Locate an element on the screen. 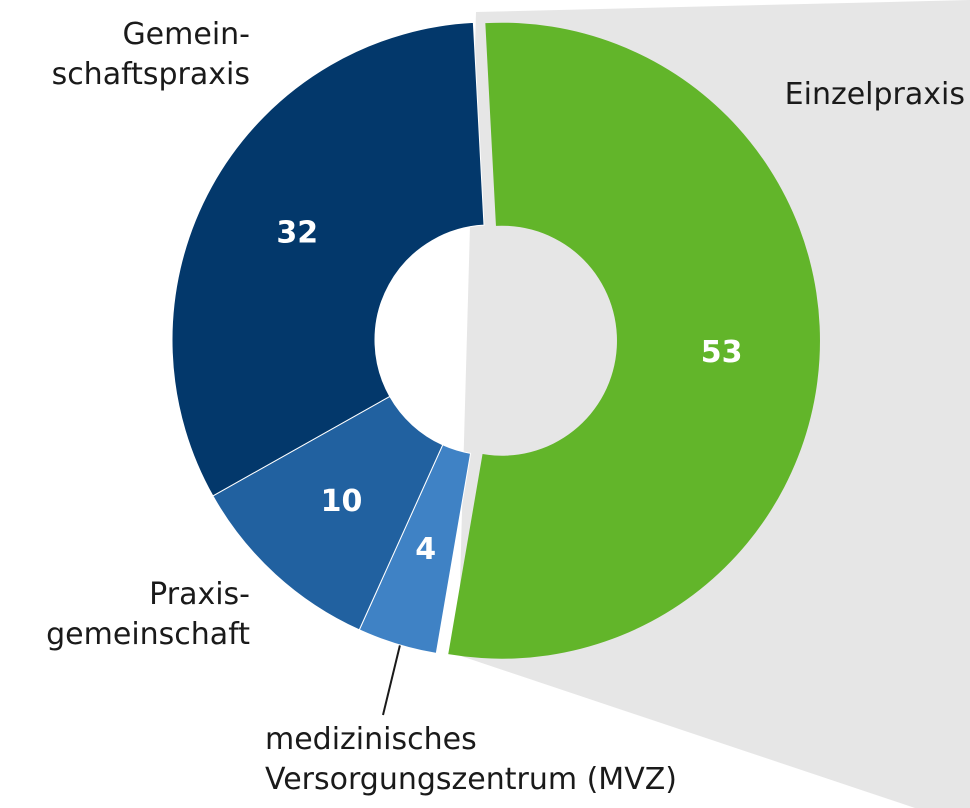 The image size is (970, 808). value-label: 53 is located at coordinates (722, 352).